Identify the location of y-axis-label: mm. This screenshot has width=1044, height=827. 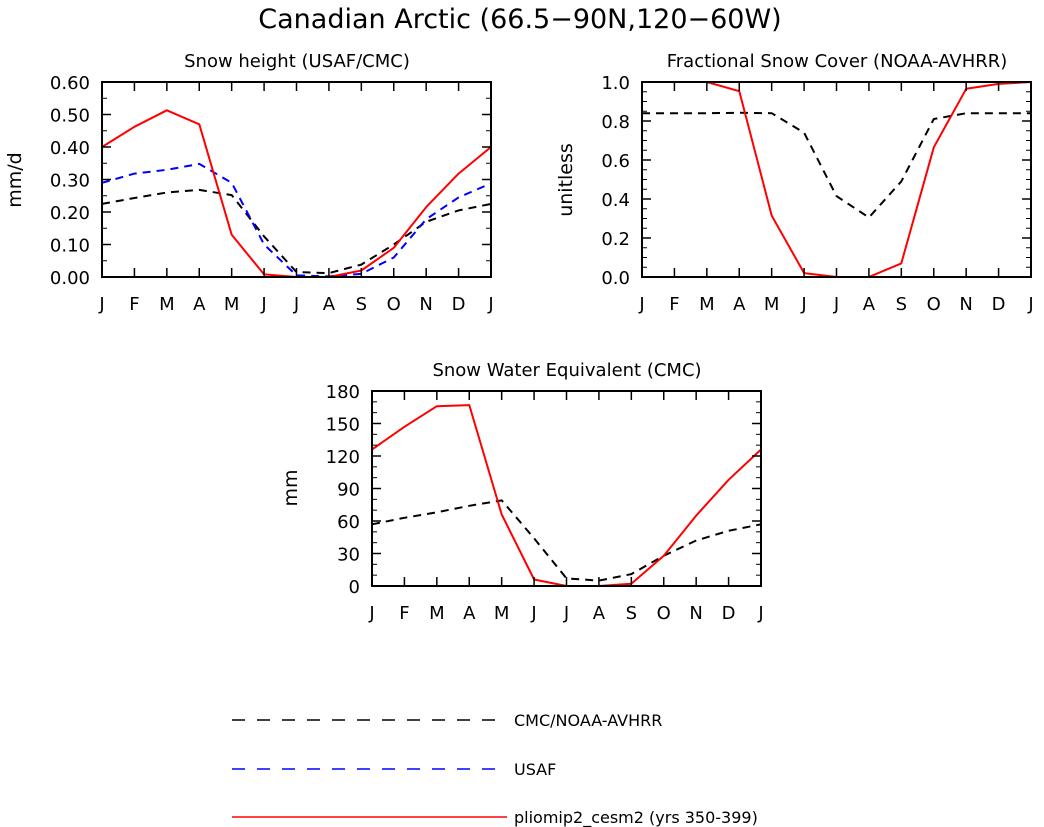
(291, 487).